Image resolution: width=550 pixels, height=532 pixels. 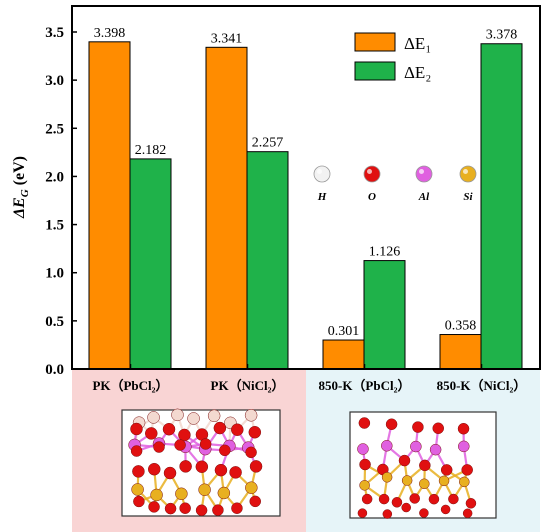 I want to click on bar-value-label: 0.358, so click(x=461, y=326).